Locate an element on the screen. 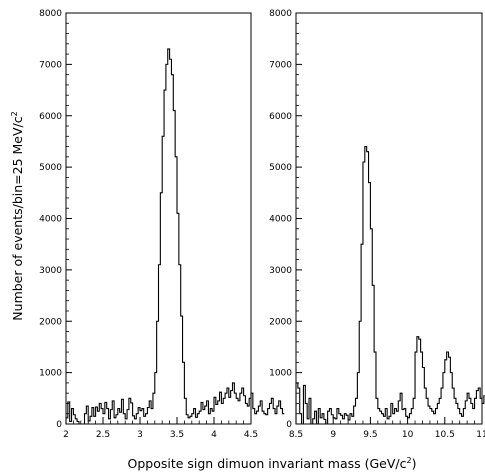 The image size is (485, 475). y-tick-label: 4000 is located at coordinates (50, 220).